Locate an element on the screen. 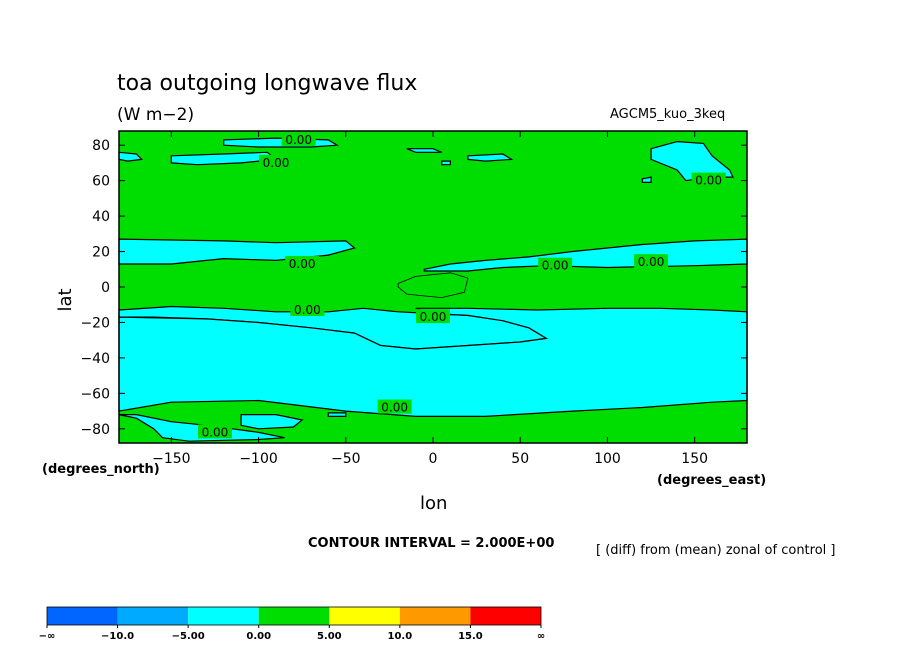 The height and width of the screenshot is (654, 904). contour-interval: CONTOUR INTERVAL = 2.000E+00 is located at coordinates (431, 543).